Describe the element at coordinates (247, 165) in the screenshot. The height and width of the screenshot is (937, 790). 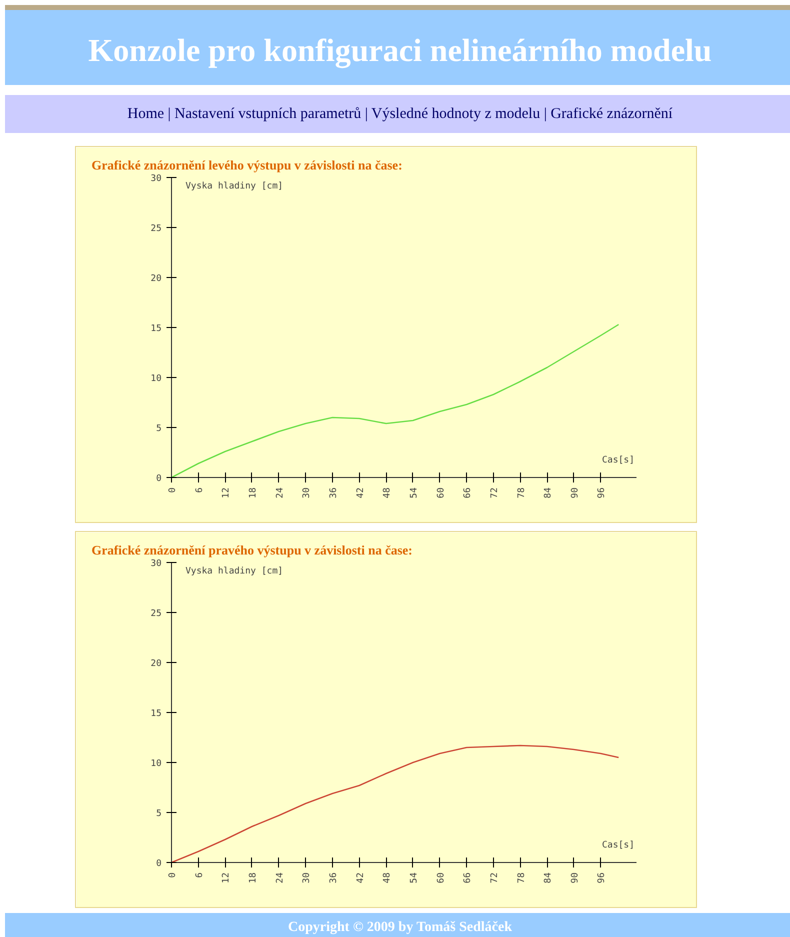
I see `chart-title: Grafické znázornění levého výstupu v závislosti na čase:` at that location.